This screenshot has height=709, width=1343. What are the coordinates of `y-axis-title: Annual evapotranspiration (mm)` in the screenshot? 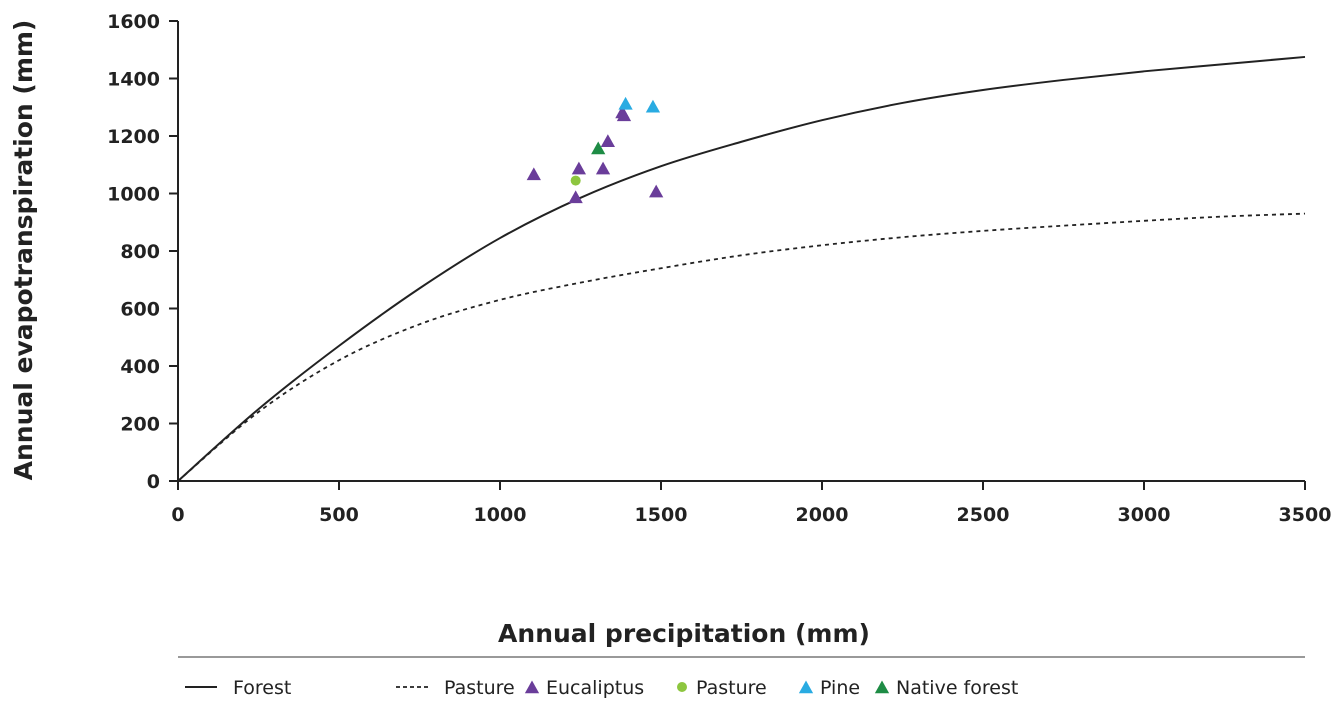 It's located at (23, 250).